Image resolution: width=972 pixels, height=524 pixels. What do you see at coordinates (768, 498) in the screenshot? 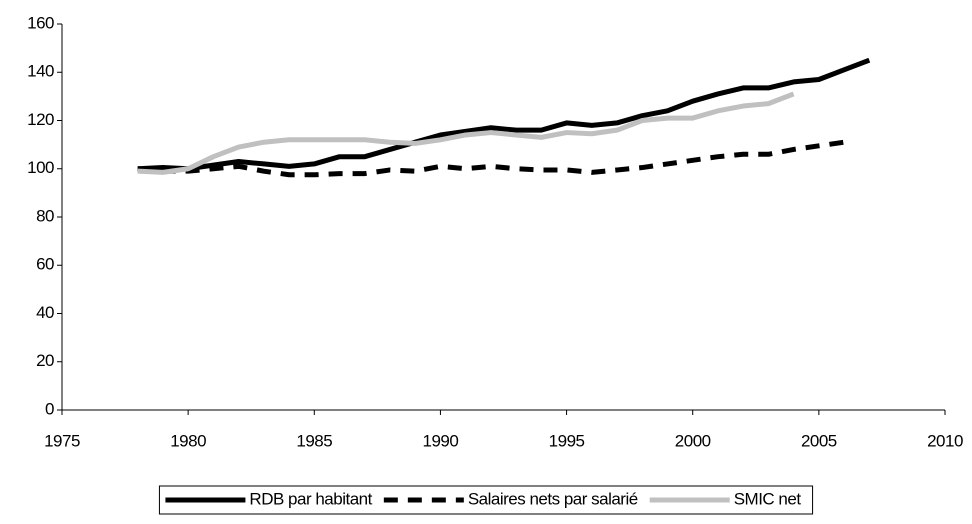
I see `legend-label: SMIC net` at bounding box center [768, 498].